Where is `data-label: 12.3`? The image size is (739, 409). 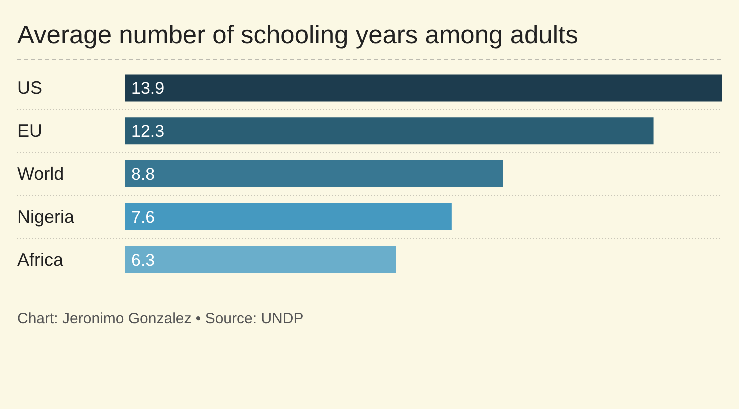
data-label: 12.3 is located at coordinates (148, 132).